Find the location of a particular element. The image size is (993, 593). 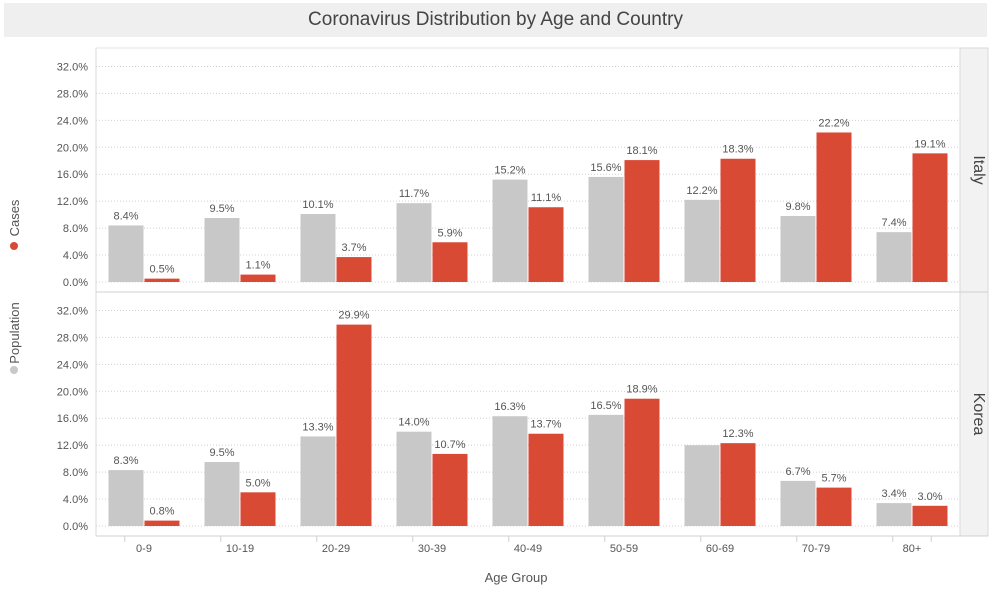

x-tick-label: 70-79 is located at coordinates (816, 549).